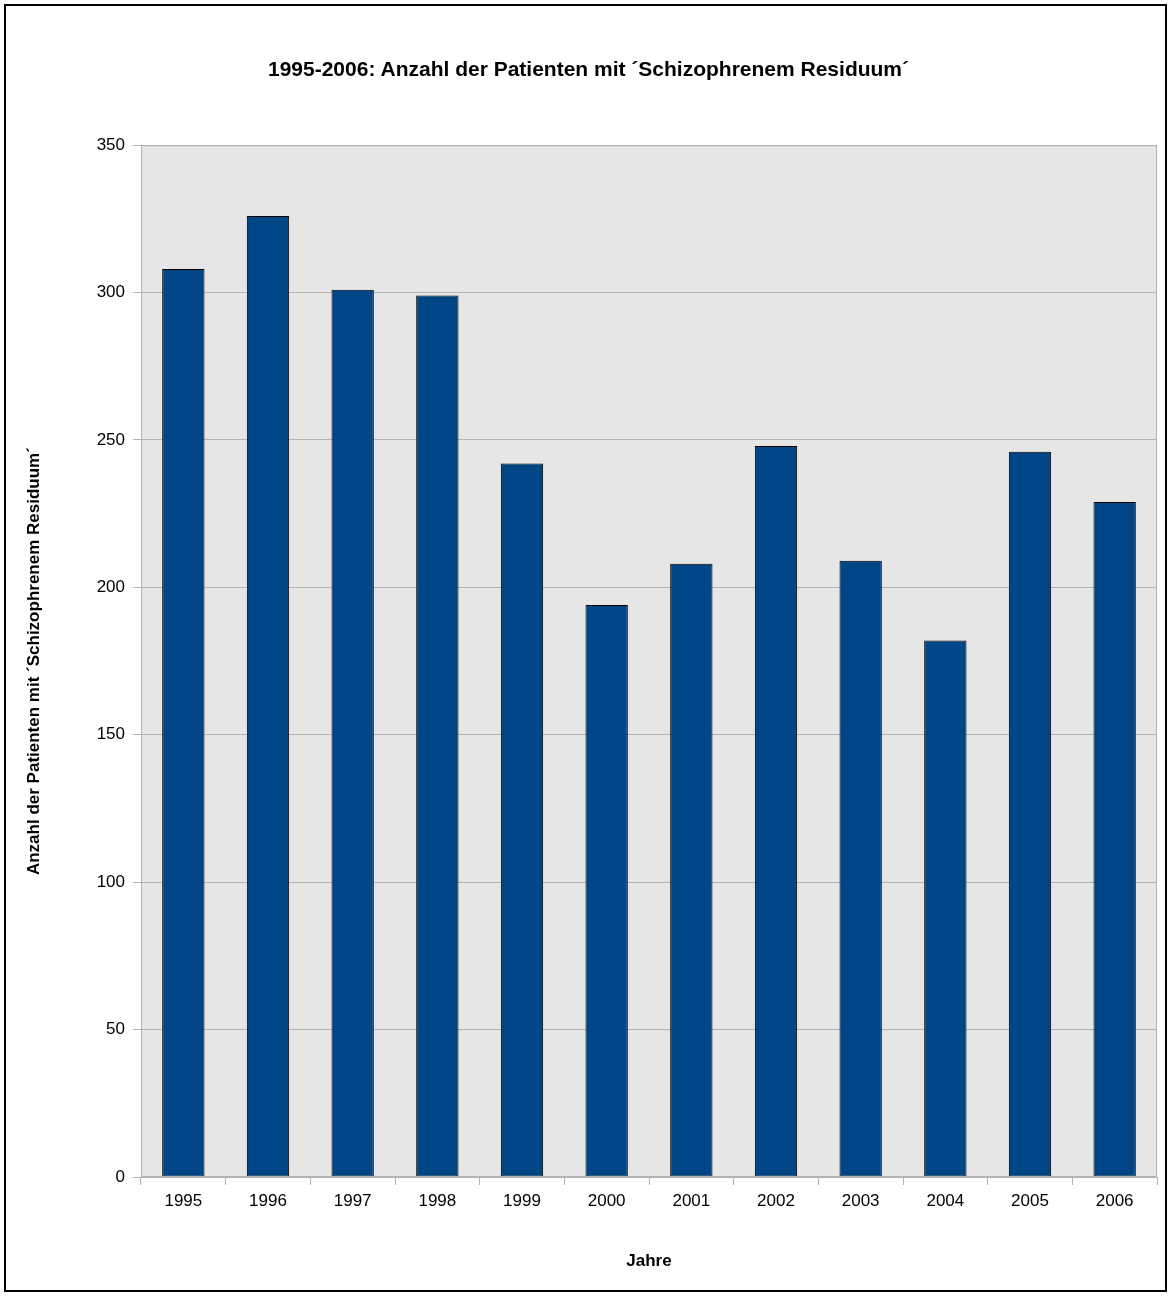  What do you see at coordinates (649, 1261) in the screenshot?
I see `x-axis-title: Jahre` at bounding box center [649, 1261].